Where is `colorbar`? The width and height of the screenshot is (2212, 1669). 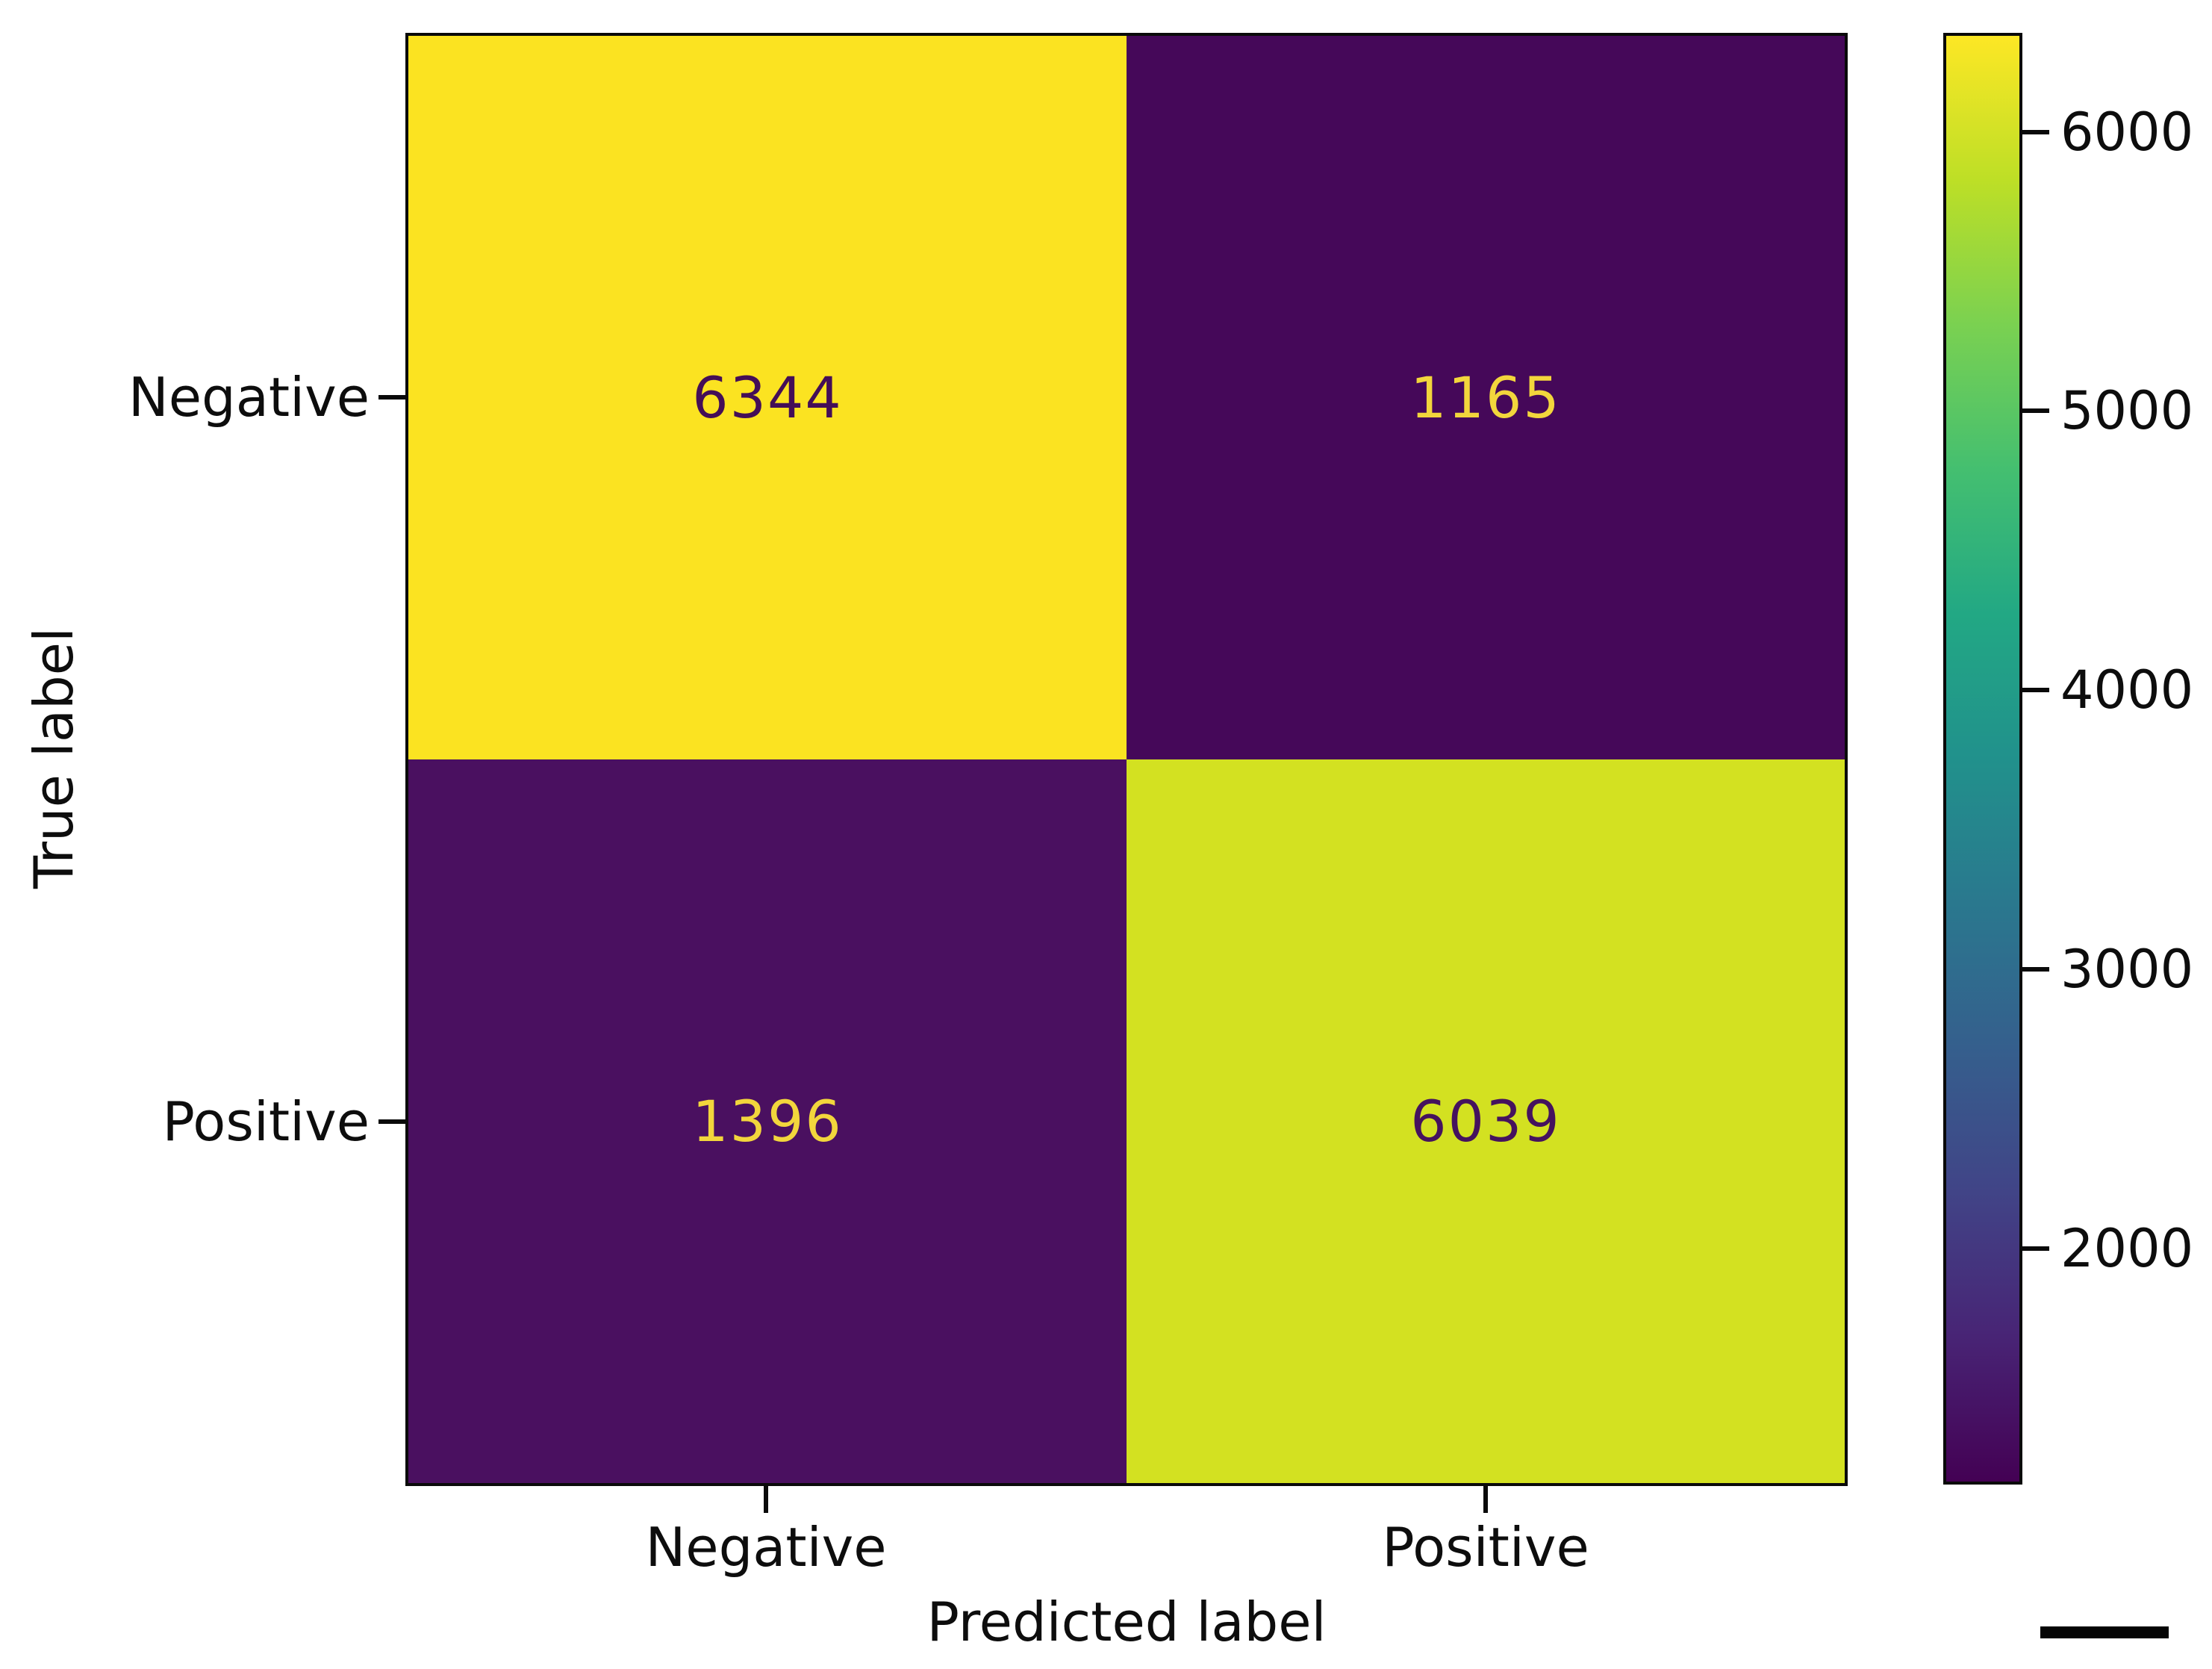 colorbar is located at coordinates (1982, 759).